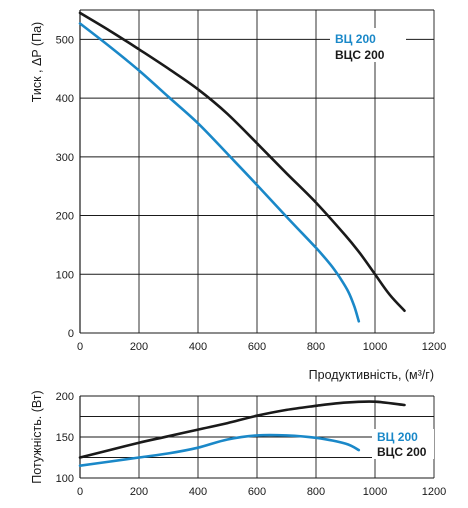 The image size is (468, 508). I want to click on power-x-tick-label: 600, so click(257, 492).